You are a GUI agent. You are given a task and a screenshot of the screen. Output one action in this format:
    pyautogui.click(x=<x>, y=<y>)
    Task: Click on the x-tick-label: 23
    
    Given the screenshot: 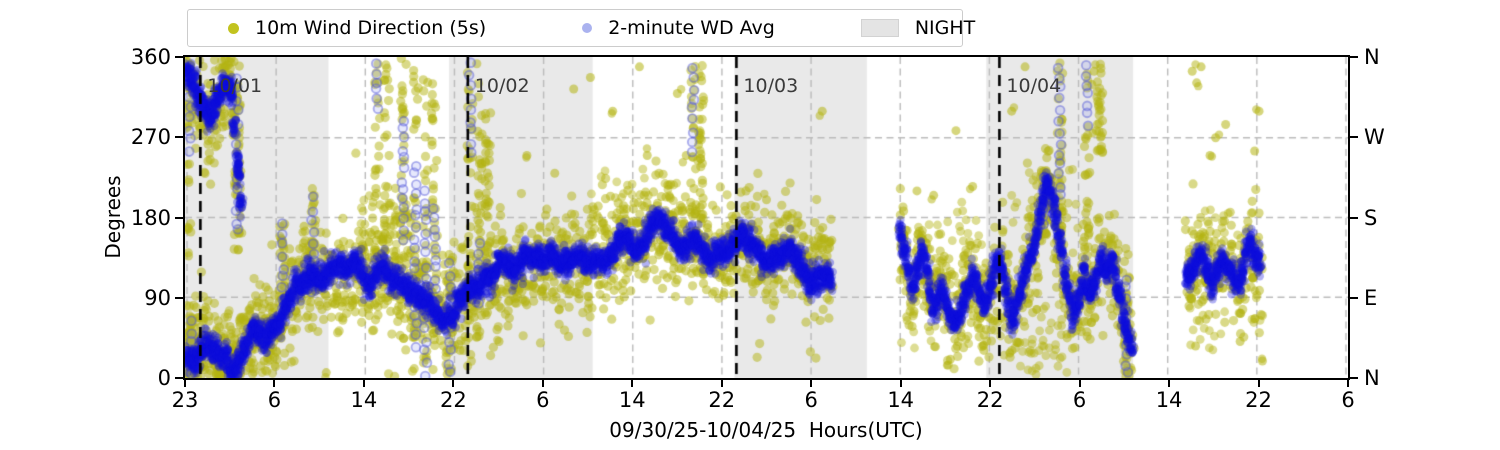 What is the action you would take?
    pyautogui.click(x=185, y=400)
    